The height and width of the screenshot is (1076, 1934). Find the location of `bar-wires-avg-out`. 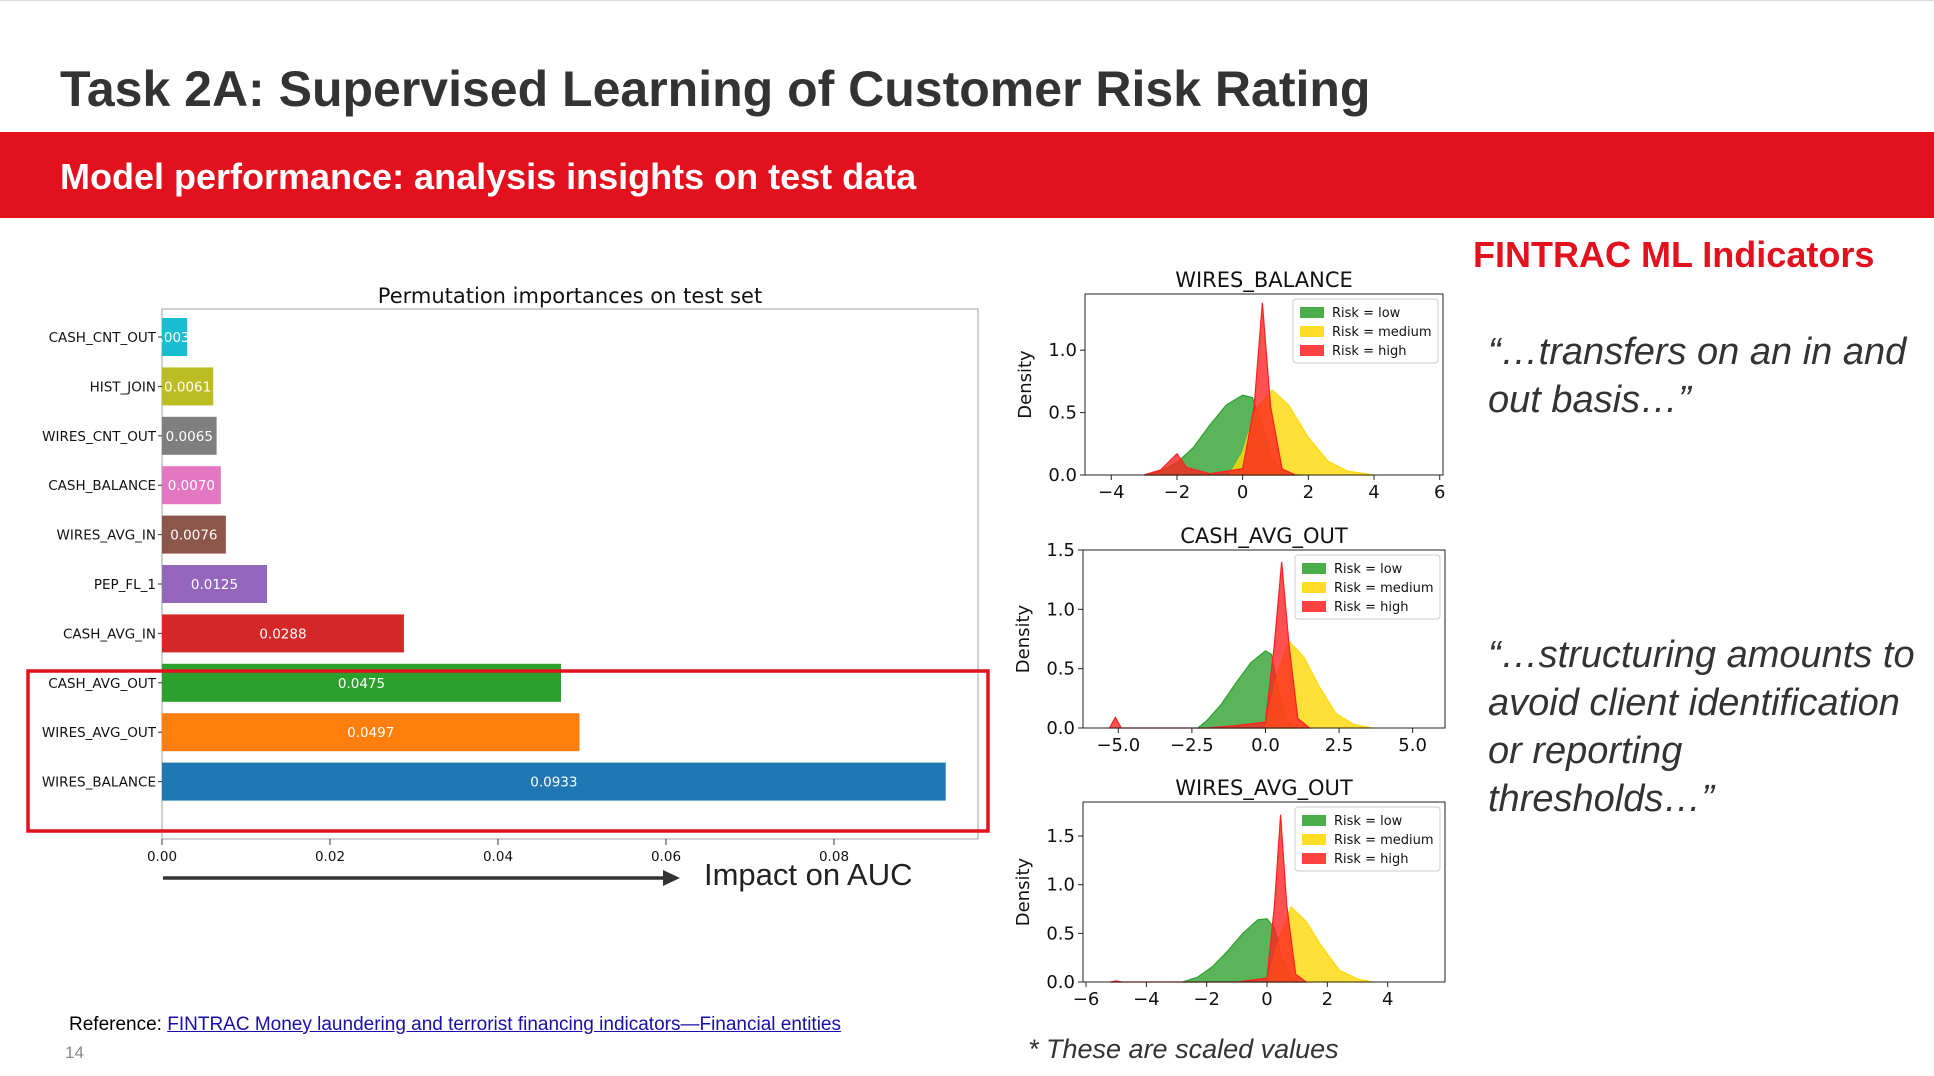

bar-wires-avg-out is located at coordinates (371, 732).